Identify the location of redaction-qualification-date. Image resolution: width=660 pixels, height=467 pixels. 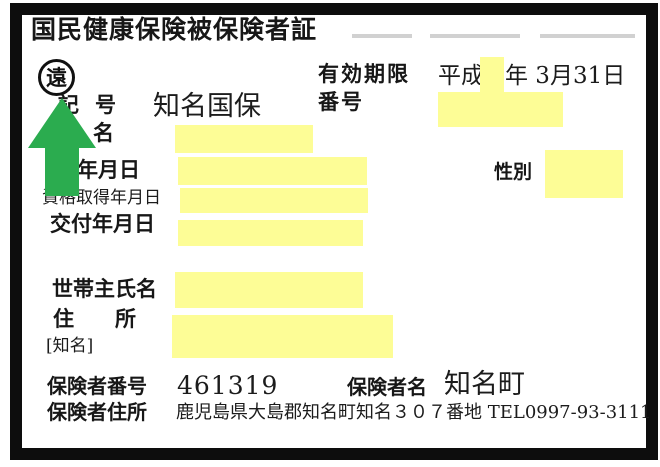
(274, 200).